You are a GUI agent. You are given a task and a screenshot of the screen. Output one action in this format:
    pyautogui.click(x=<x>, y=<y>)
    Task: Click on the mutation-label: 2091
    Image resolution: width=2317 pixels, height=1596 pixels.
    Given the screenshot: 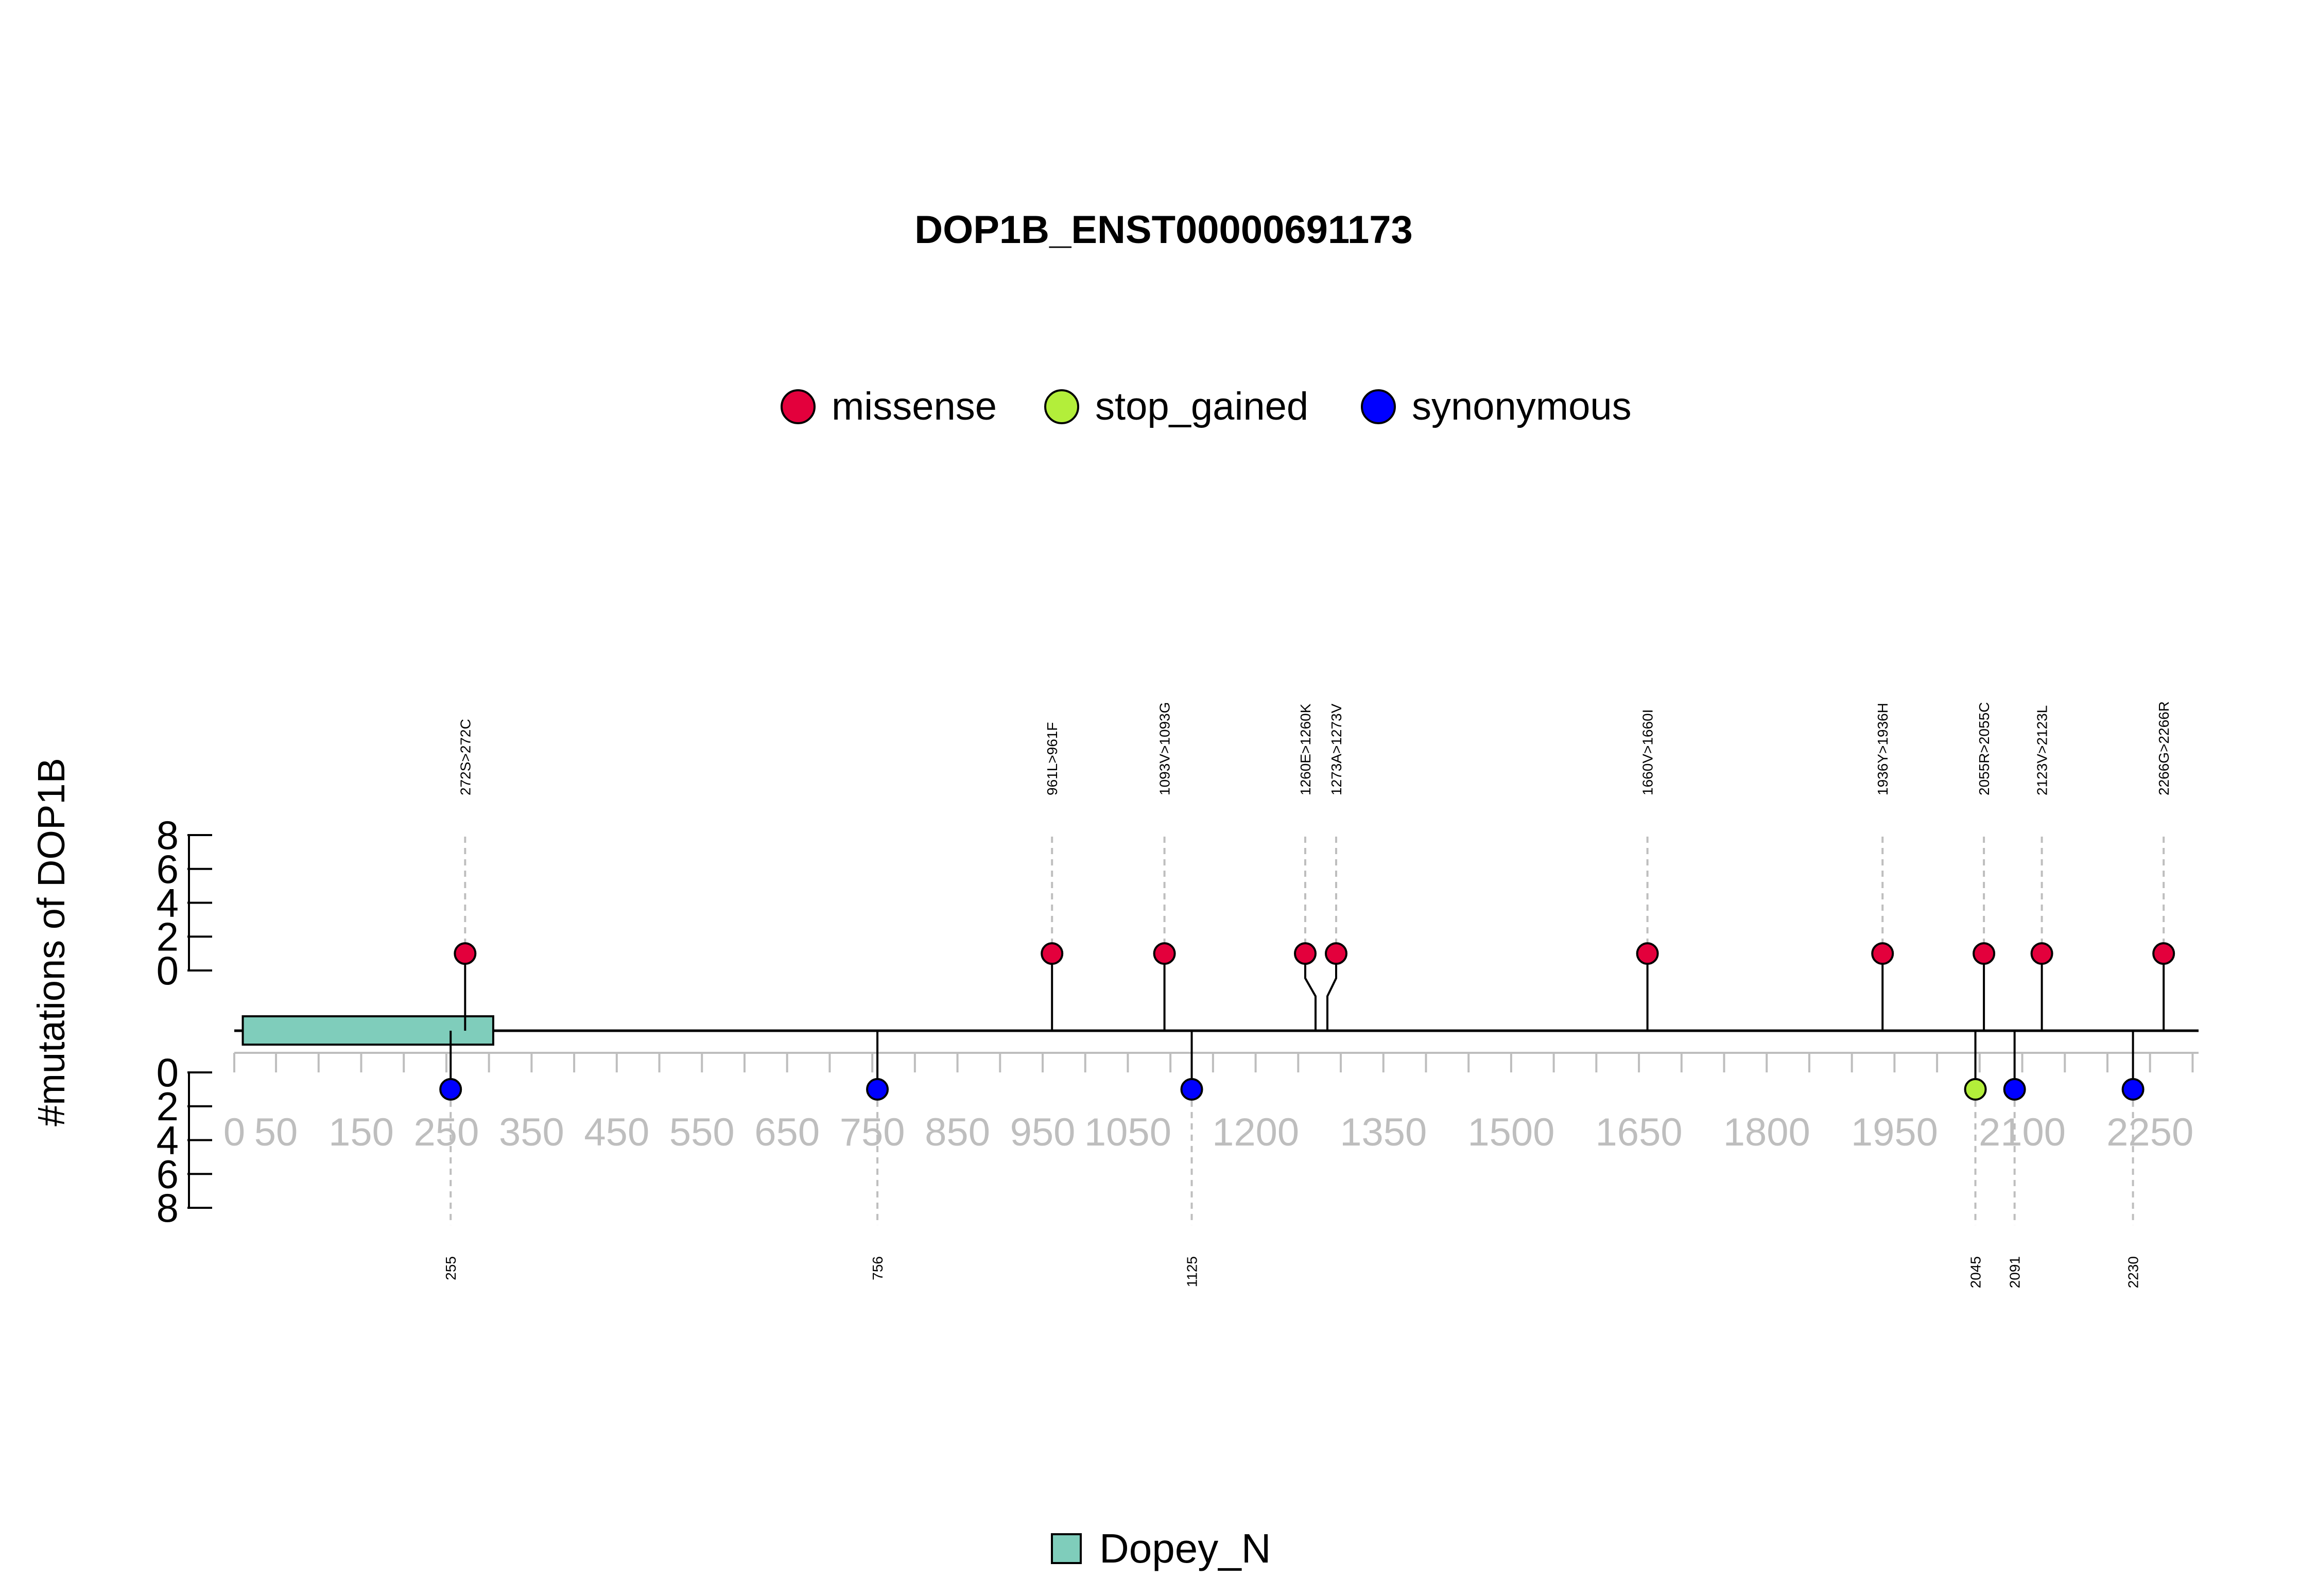 What is the action you would take?
    pyautogui.click(x=2015, y=1272)
    